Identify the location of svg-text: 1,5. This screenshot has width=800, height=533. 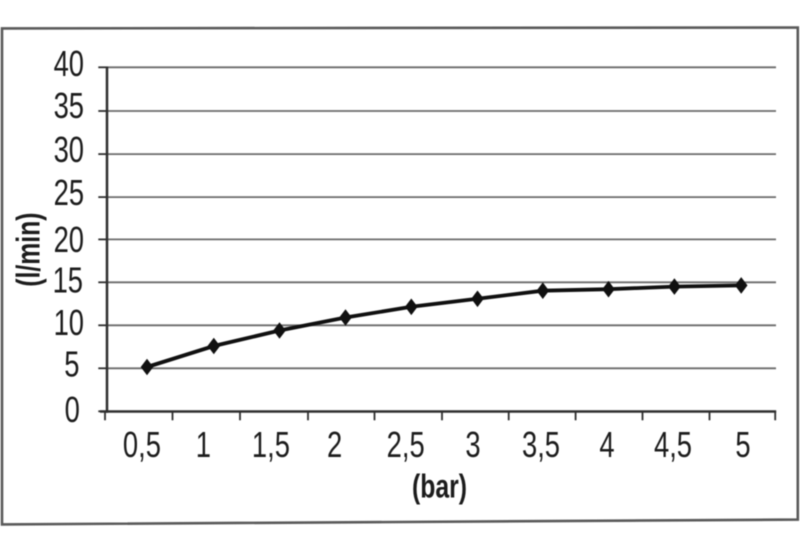
(271, 444).